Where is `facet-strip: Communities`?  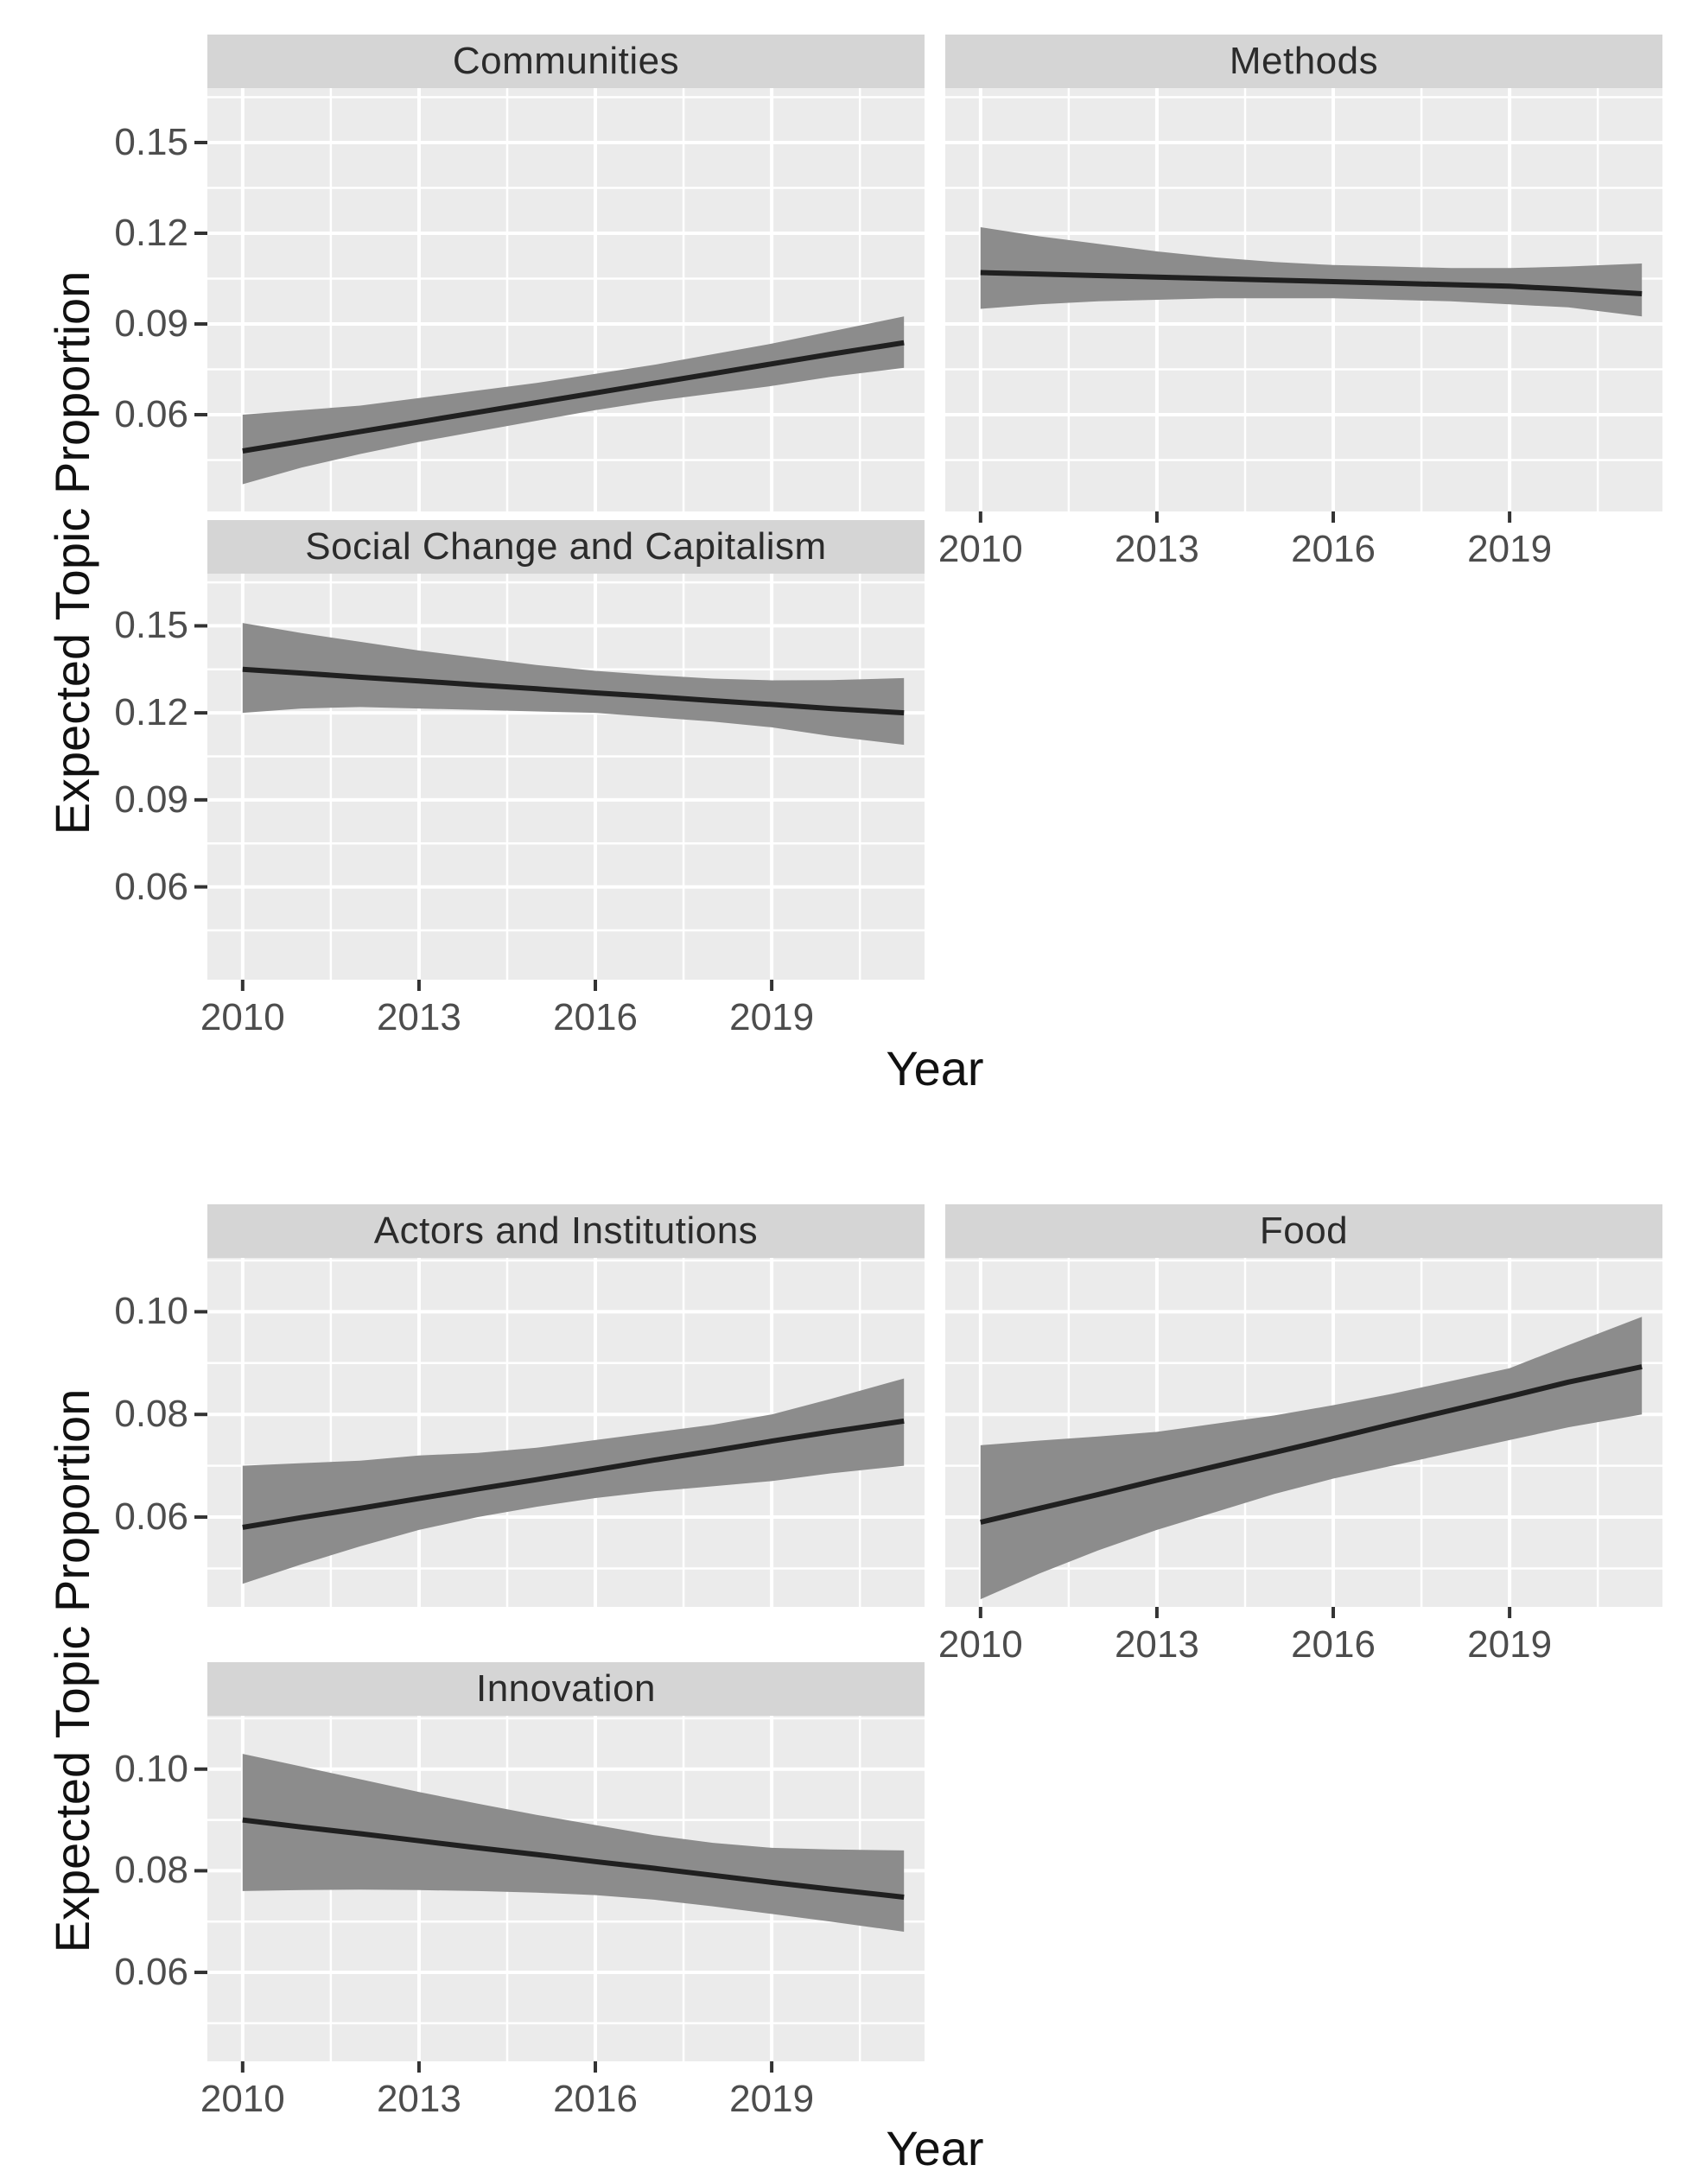
facet-strip: Communities is located at coordinates (566, 62).